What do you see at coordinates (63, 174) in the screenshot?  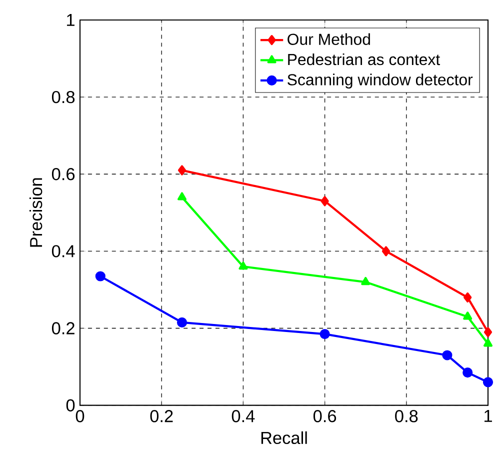 I see `y-tick-label: 0.6` at bounding box center [63, 174].